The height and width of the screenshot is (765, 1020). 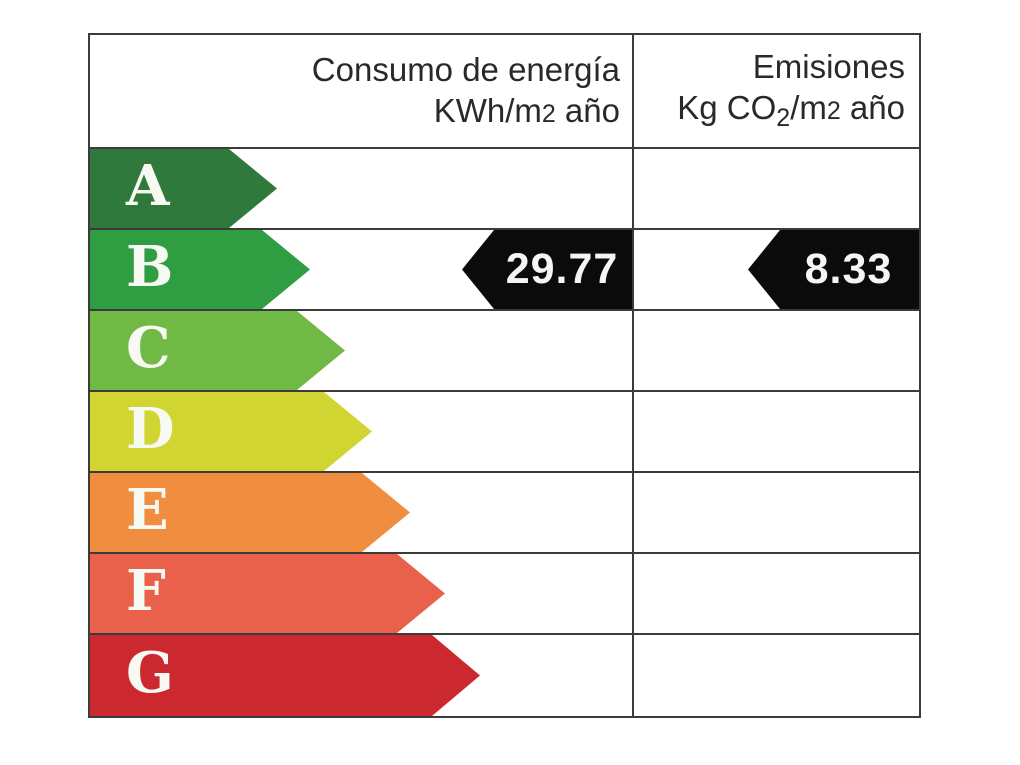 I want to click on header-consumption: Consumo de energía KWh/m2 año, so click(x=362, y=91).